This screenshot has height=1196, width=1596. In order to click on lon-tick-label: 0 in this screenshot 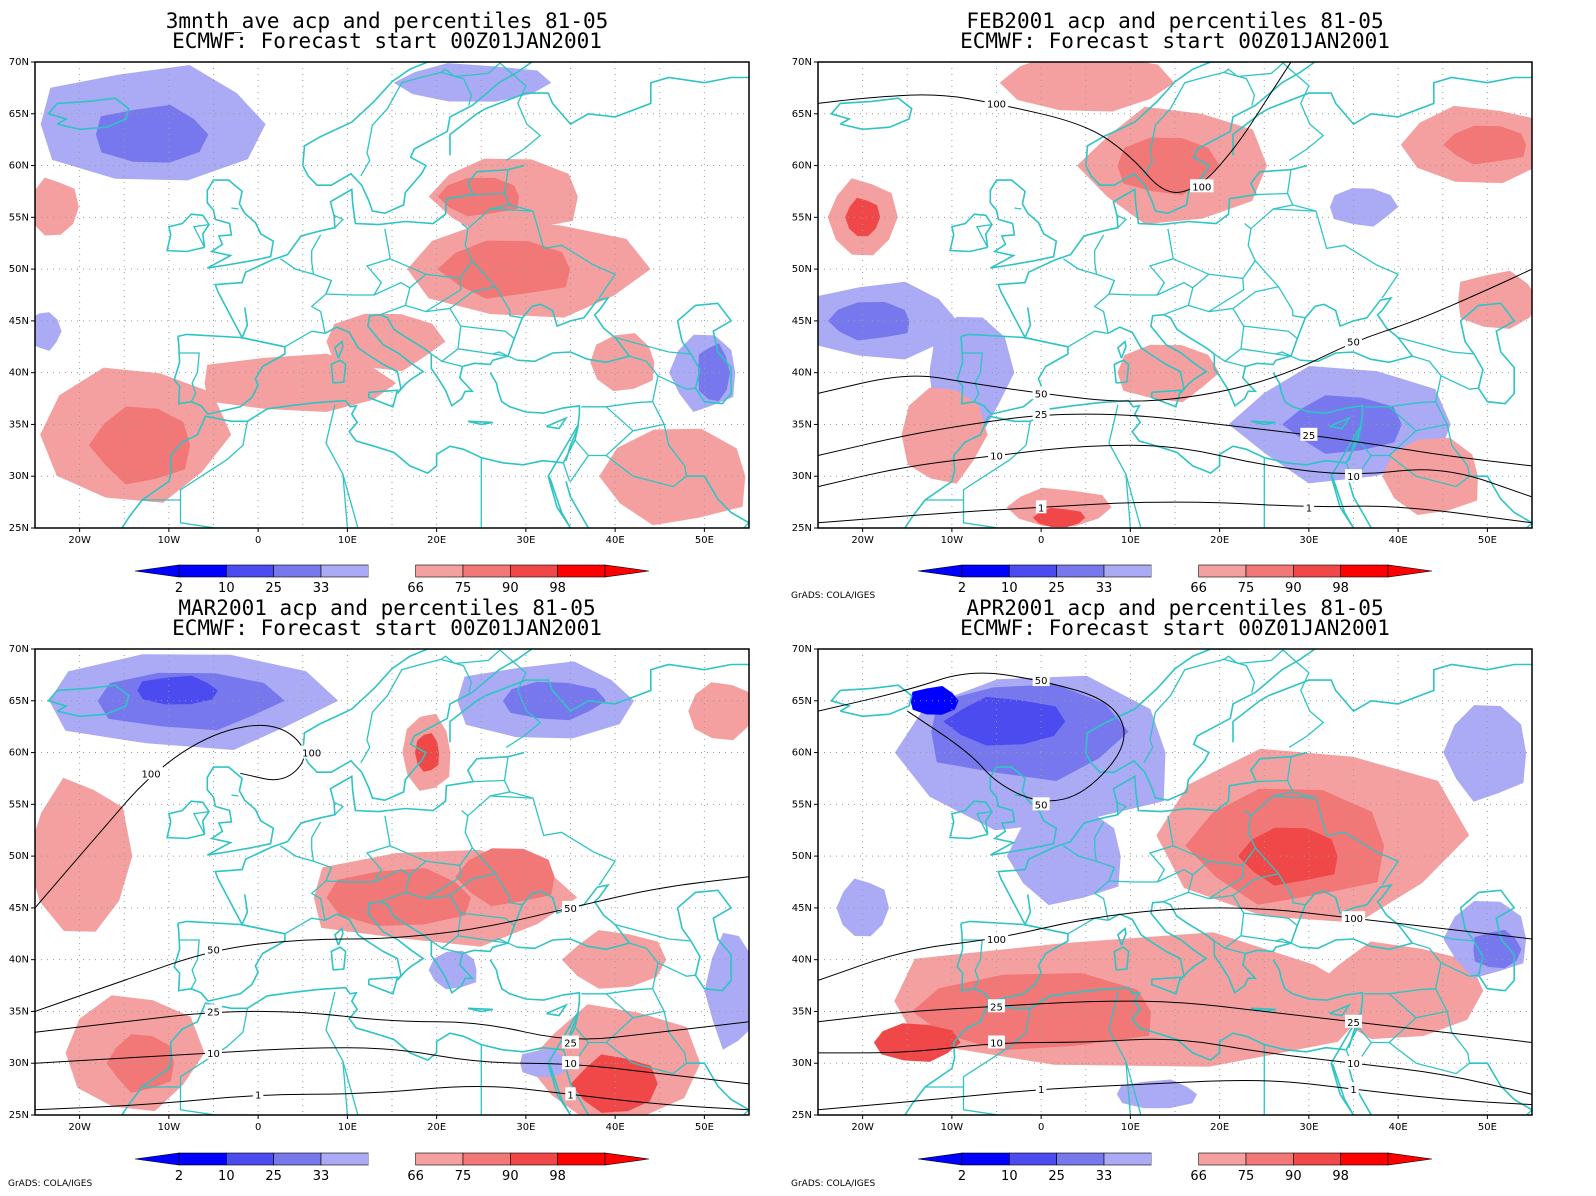, I will do `click(258, 1127)`.